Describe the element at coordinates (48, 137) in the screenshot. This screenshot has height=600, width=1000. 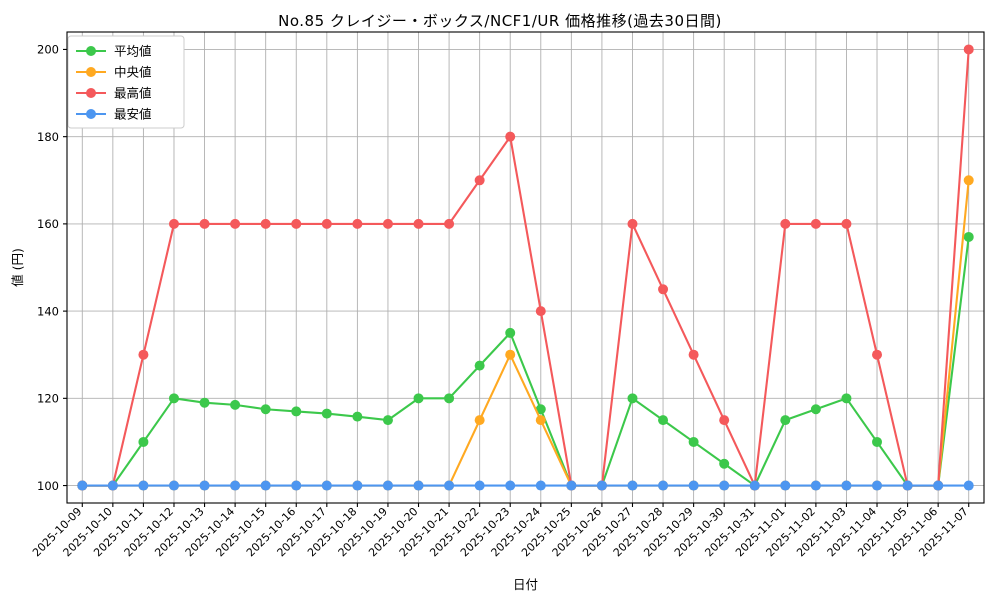
I see `y-tick-label: 180` at that location.